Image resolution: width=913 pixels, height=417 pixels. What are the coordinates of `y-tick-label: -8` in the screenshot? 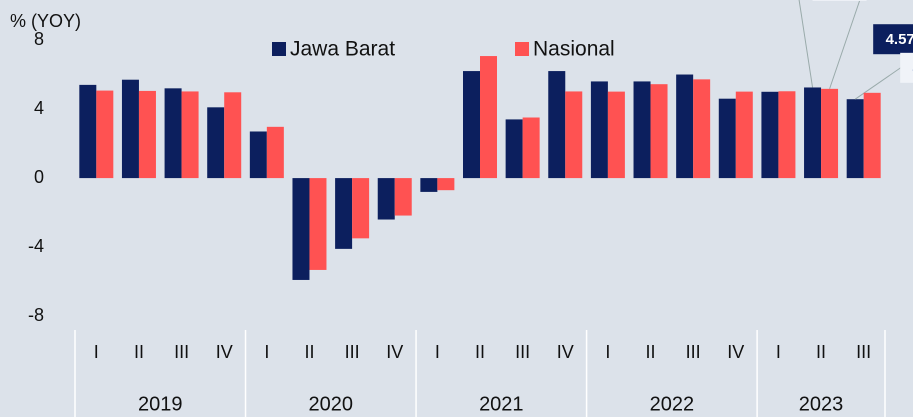 It's located at (36, 315).